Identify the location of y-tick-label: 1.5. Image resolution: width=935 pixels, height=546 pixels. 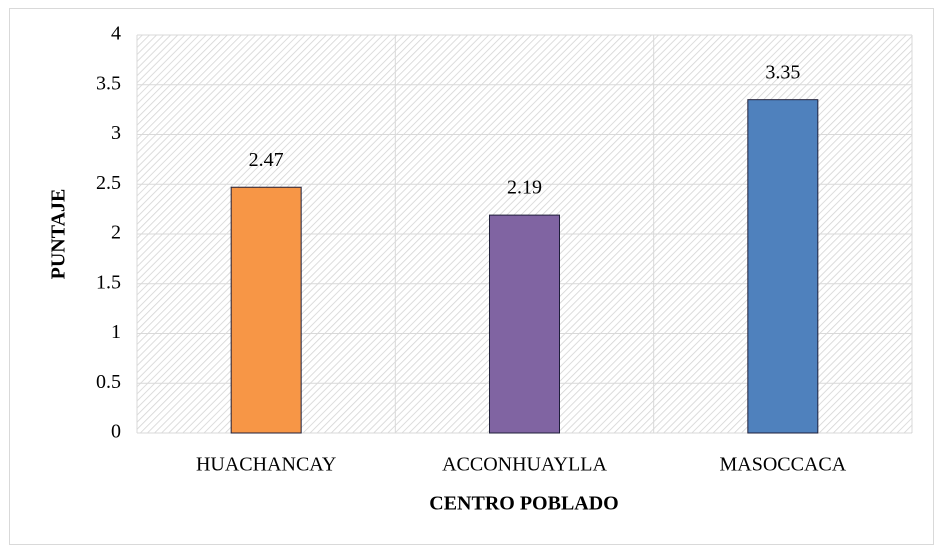
(108, 282).